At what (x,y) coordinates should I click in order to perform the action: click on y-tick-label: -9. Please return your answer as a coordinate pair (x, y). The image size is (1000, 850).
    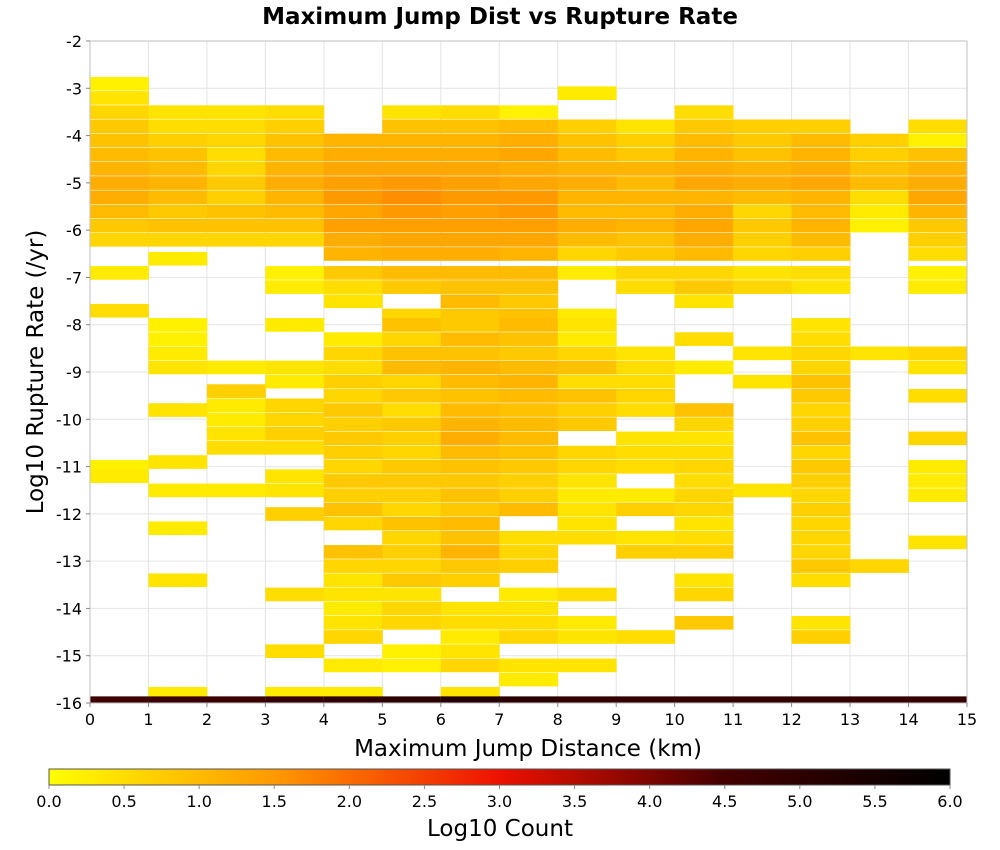
    Looking at the image, I should click on (74, 372).